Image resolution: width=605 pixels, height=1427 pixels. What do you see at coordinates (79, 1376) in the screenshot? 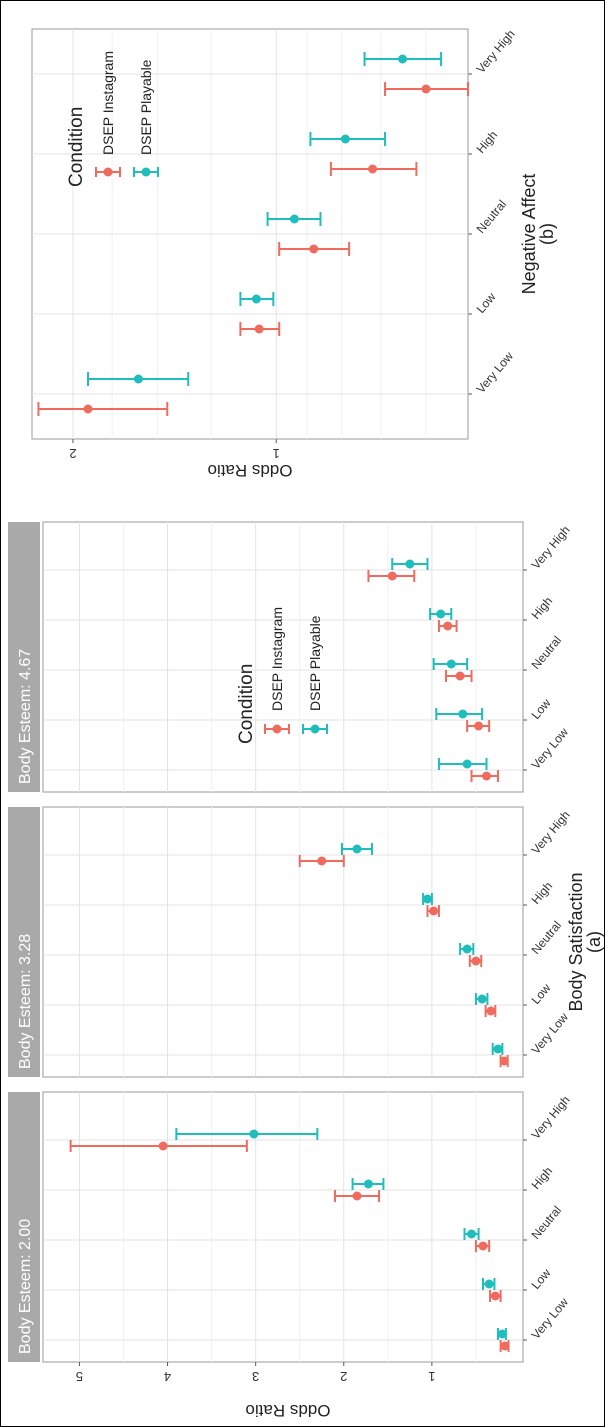
I see `y-tick-label: 5` at bounding box center [79, 1376].